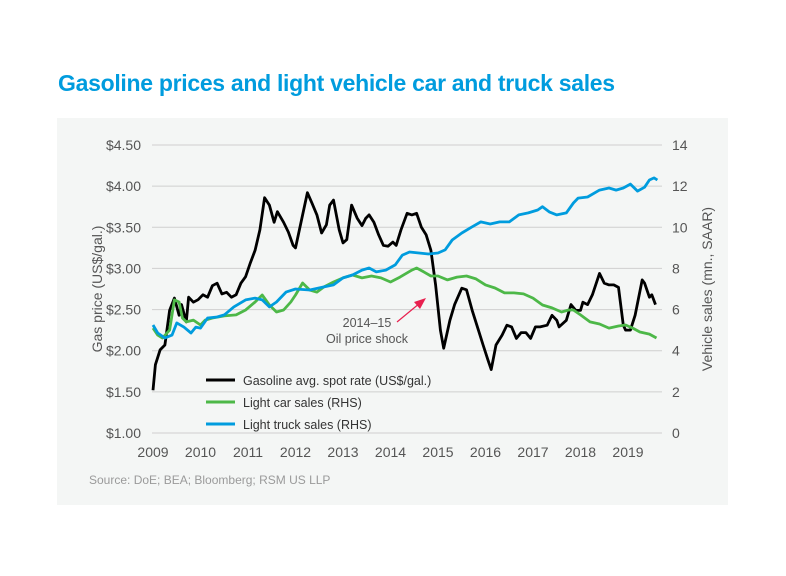 The image size is (786, 576). What do you see at coordinates (342, 452) in the screenshot?
I see `x-tick-label: 2013` at bounding box center [342, 452].